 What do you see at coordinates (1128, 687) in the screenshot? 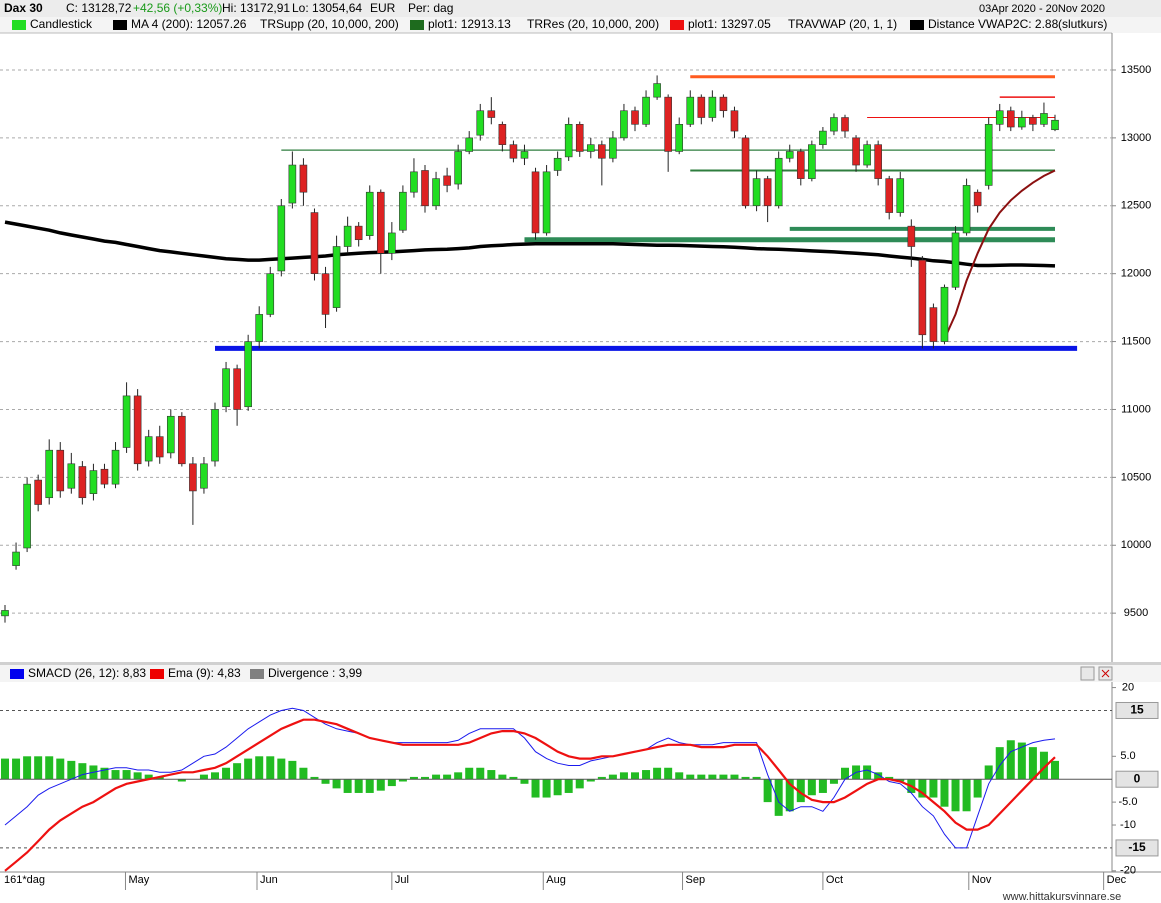
I see `y-tick-label: 20` at bounding box center [1128, 687].